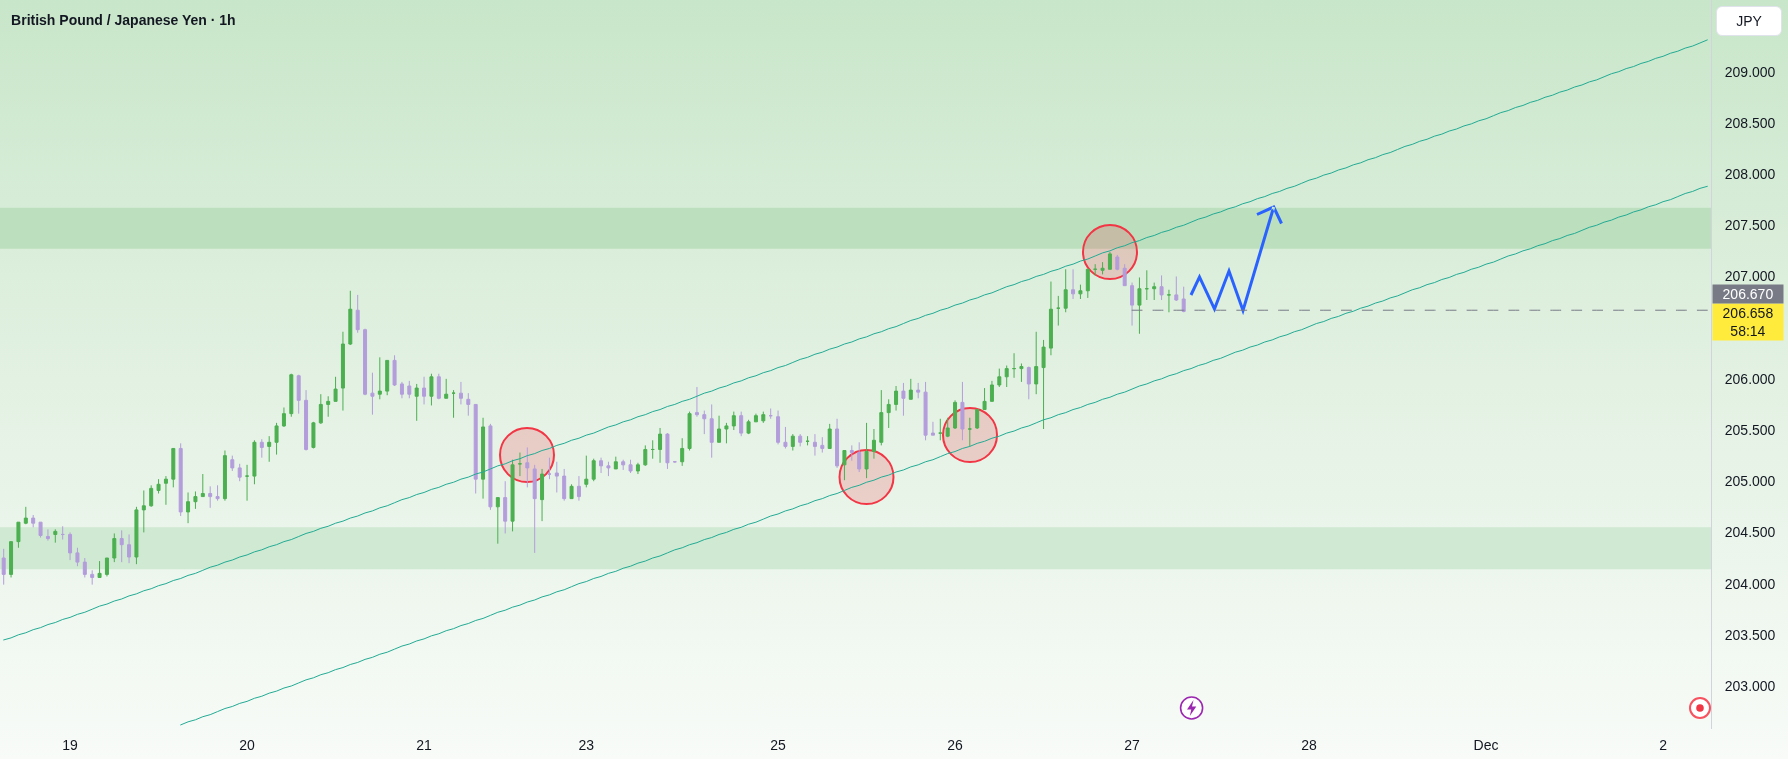 Image resolution: width=1788 pixels, height=759 pixels. I want to click on y-tick-label: 205.500, so click(1750, 429).